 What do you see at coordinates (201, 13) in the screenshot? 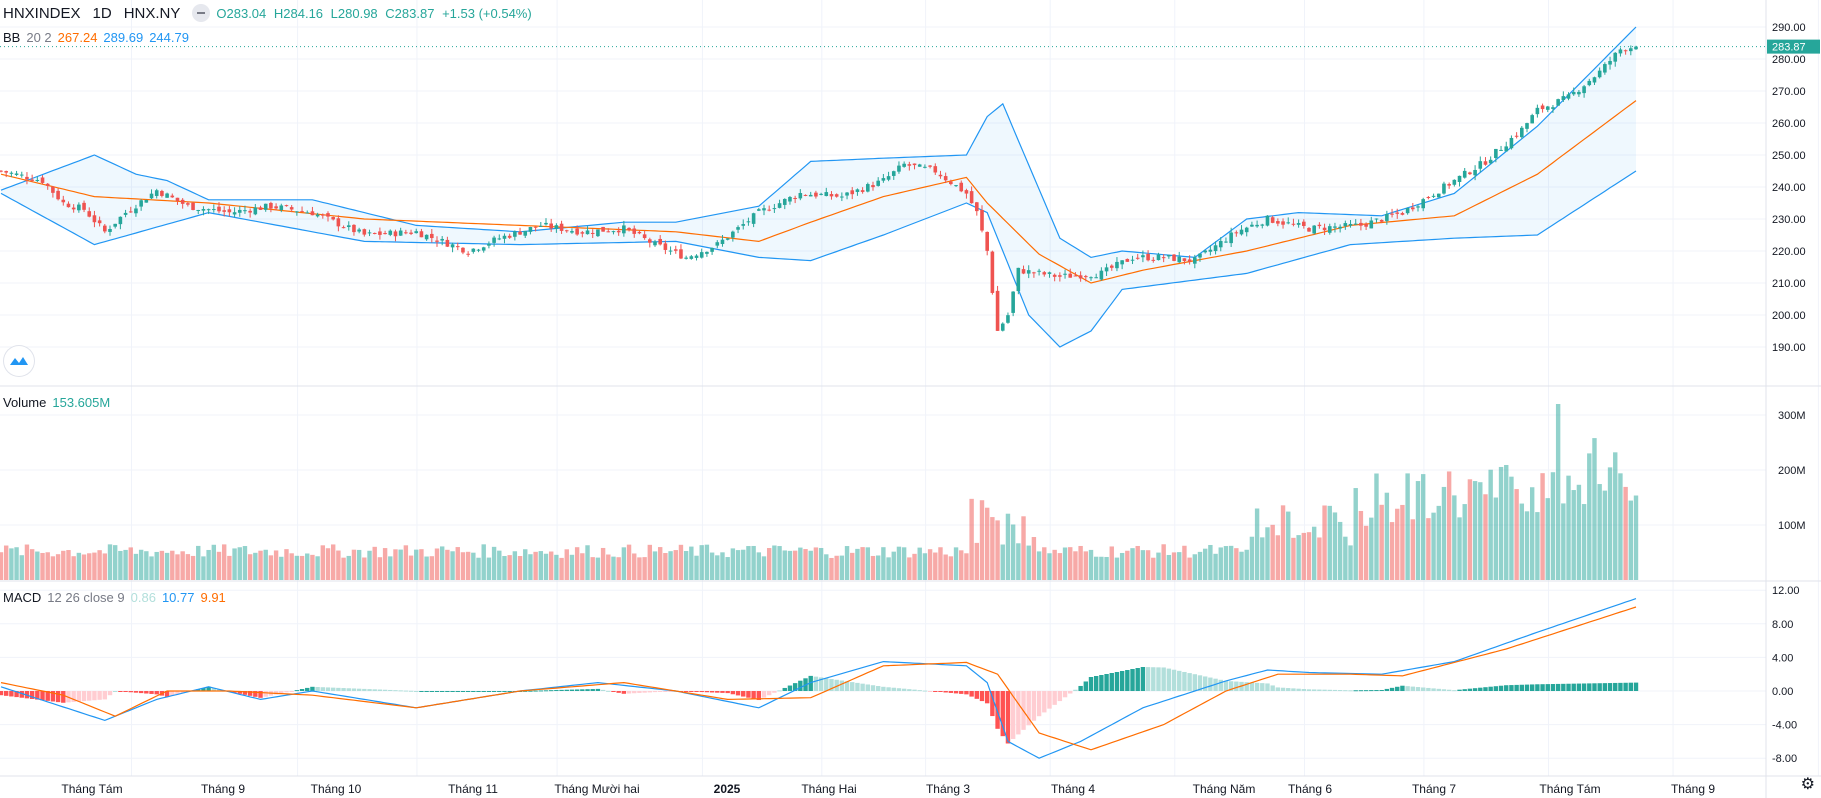
I see `collapse-icon` at bounding box center [201, 13].